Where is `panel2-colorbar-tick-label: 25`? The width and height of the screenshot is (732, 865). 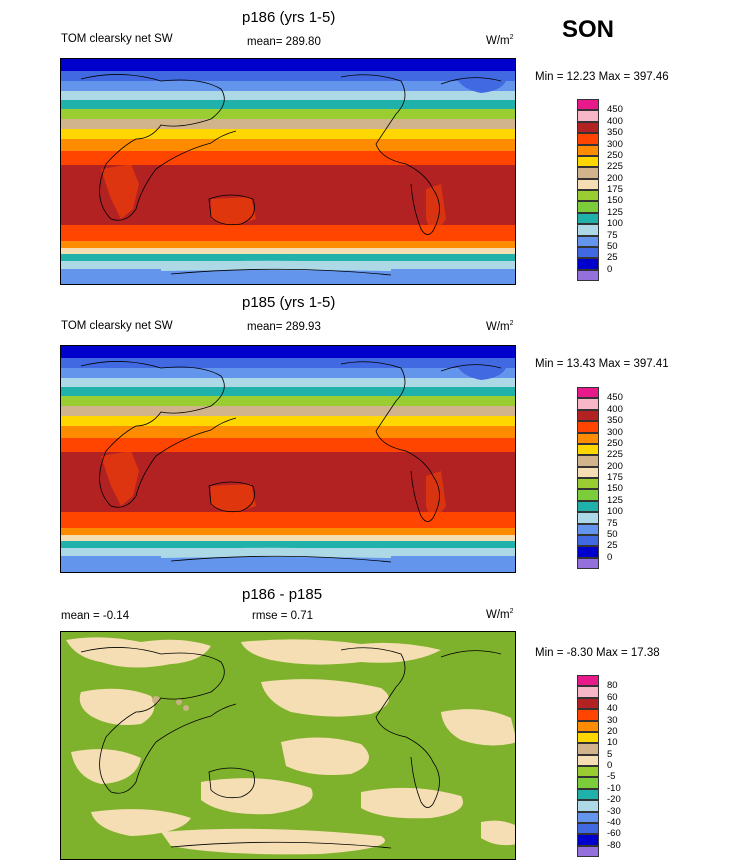 panel2-colorbar-tick-label: 25 is located at coordinates (612, 546).